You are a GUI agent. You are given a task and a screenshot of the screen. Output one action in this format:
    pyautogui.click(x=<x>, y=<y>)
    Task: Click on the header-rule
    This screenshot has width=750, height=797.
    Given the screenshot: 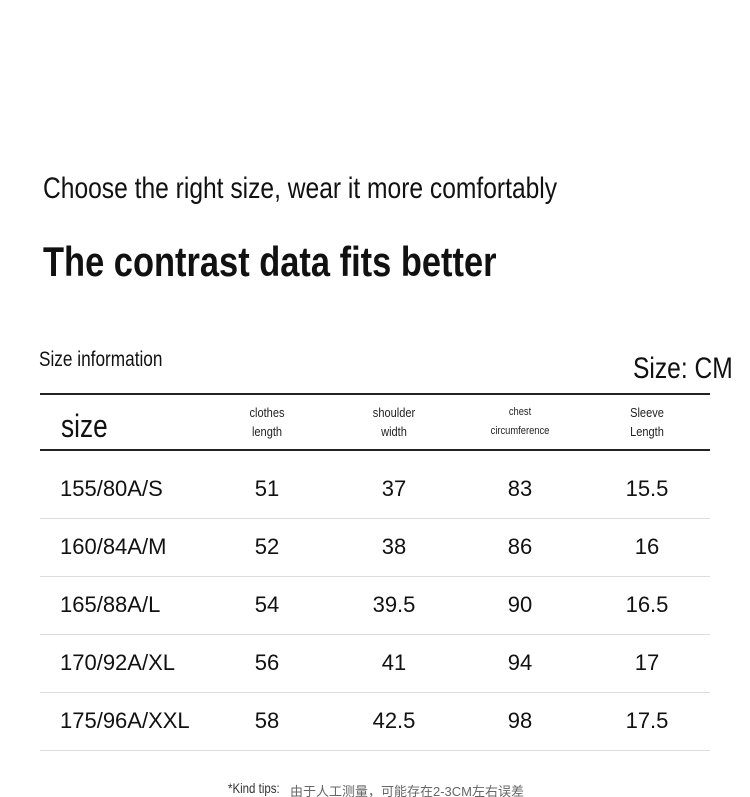 What is the action you would take?
    pyautogui.click(x=375, y=450)
    